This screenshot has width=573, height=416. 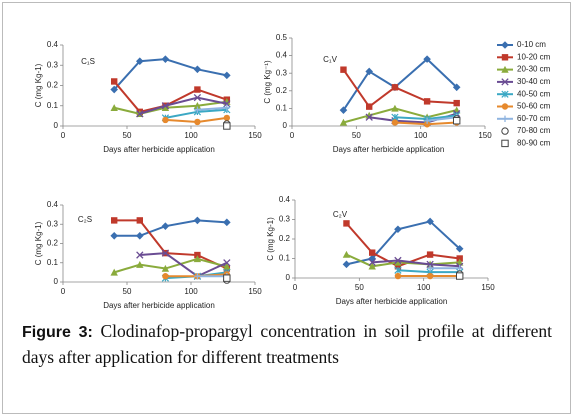 I want to click on x-tick-label: 100, so click(x=421, y=135).